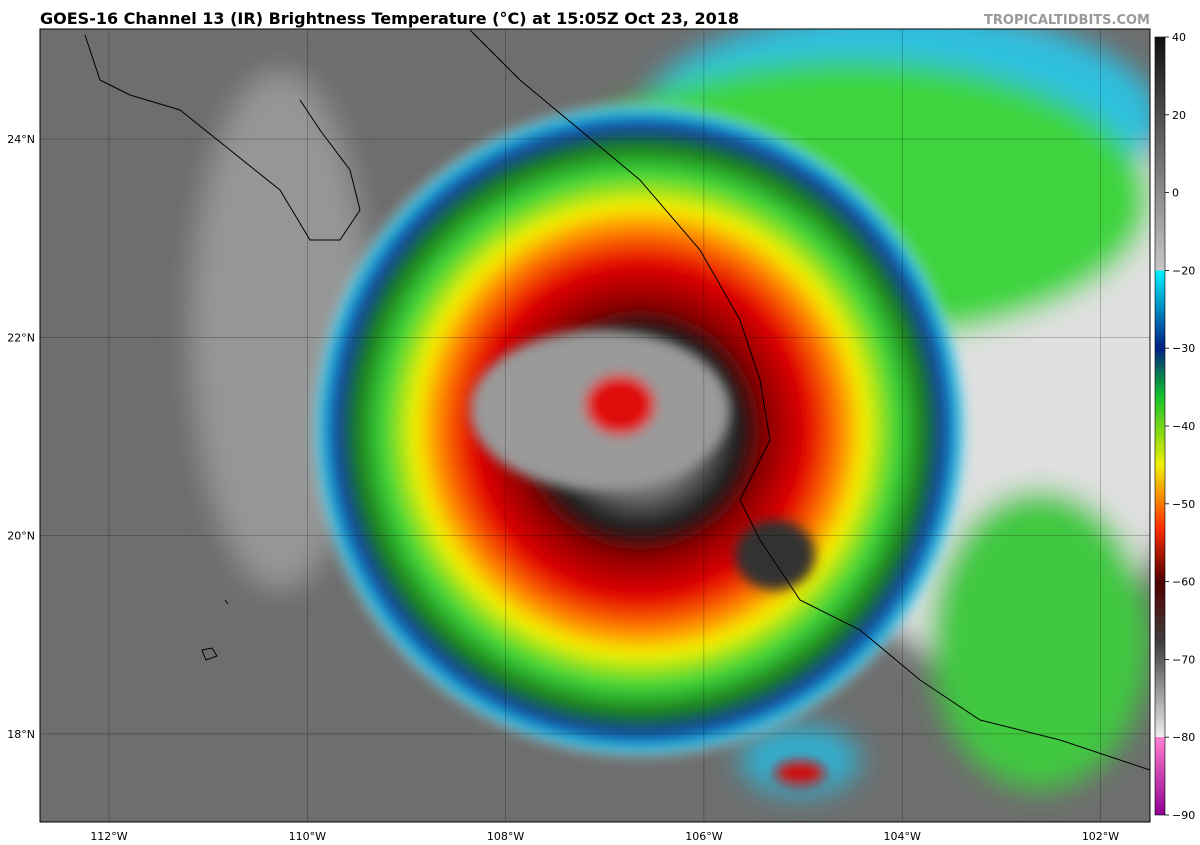  What do you see at coordinates (1160, 426) in the screenshot?
I see `colorbar` at bounding box center [1160, 426].